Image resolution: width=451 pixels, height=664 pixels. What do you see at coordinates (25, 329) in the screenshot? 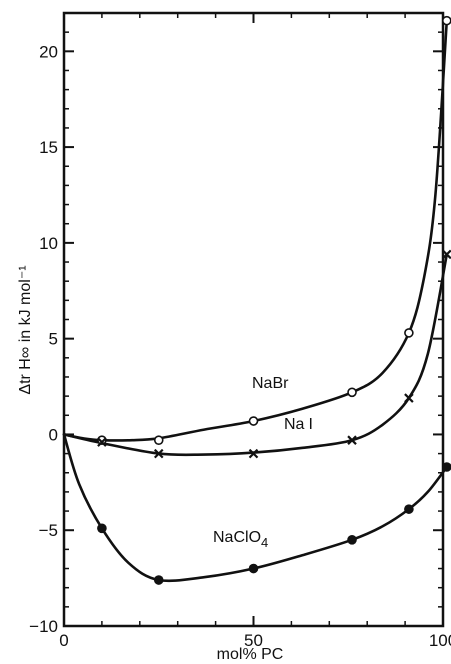
I see `y-axis-label: Δtr H∞ in kJ mol⁻¹` at bounding box center [25, 329].